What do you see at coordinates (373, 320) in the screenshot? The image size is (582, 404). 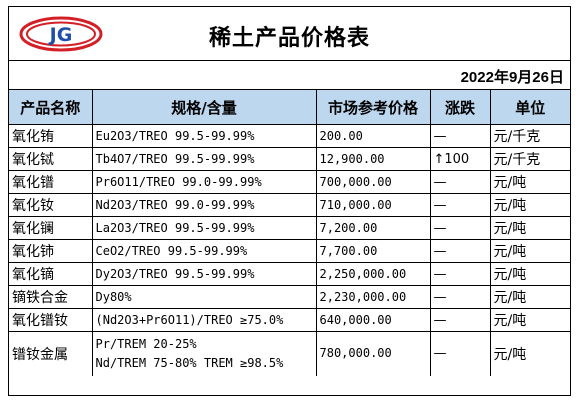 I see `price-cell: 640,000.00` at bounding box center [373, 320].